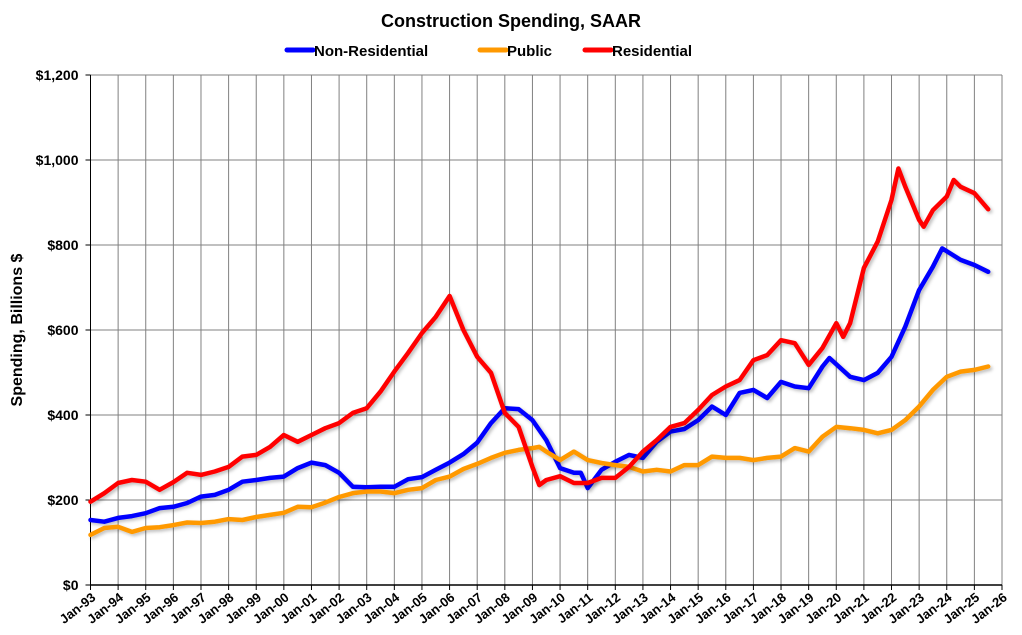 This screenshot has height=635, width=1022. What do you see at coordinates (529, 51) in the screenshot?
I see `legend-label: Public` at bounding box center [529, 51].